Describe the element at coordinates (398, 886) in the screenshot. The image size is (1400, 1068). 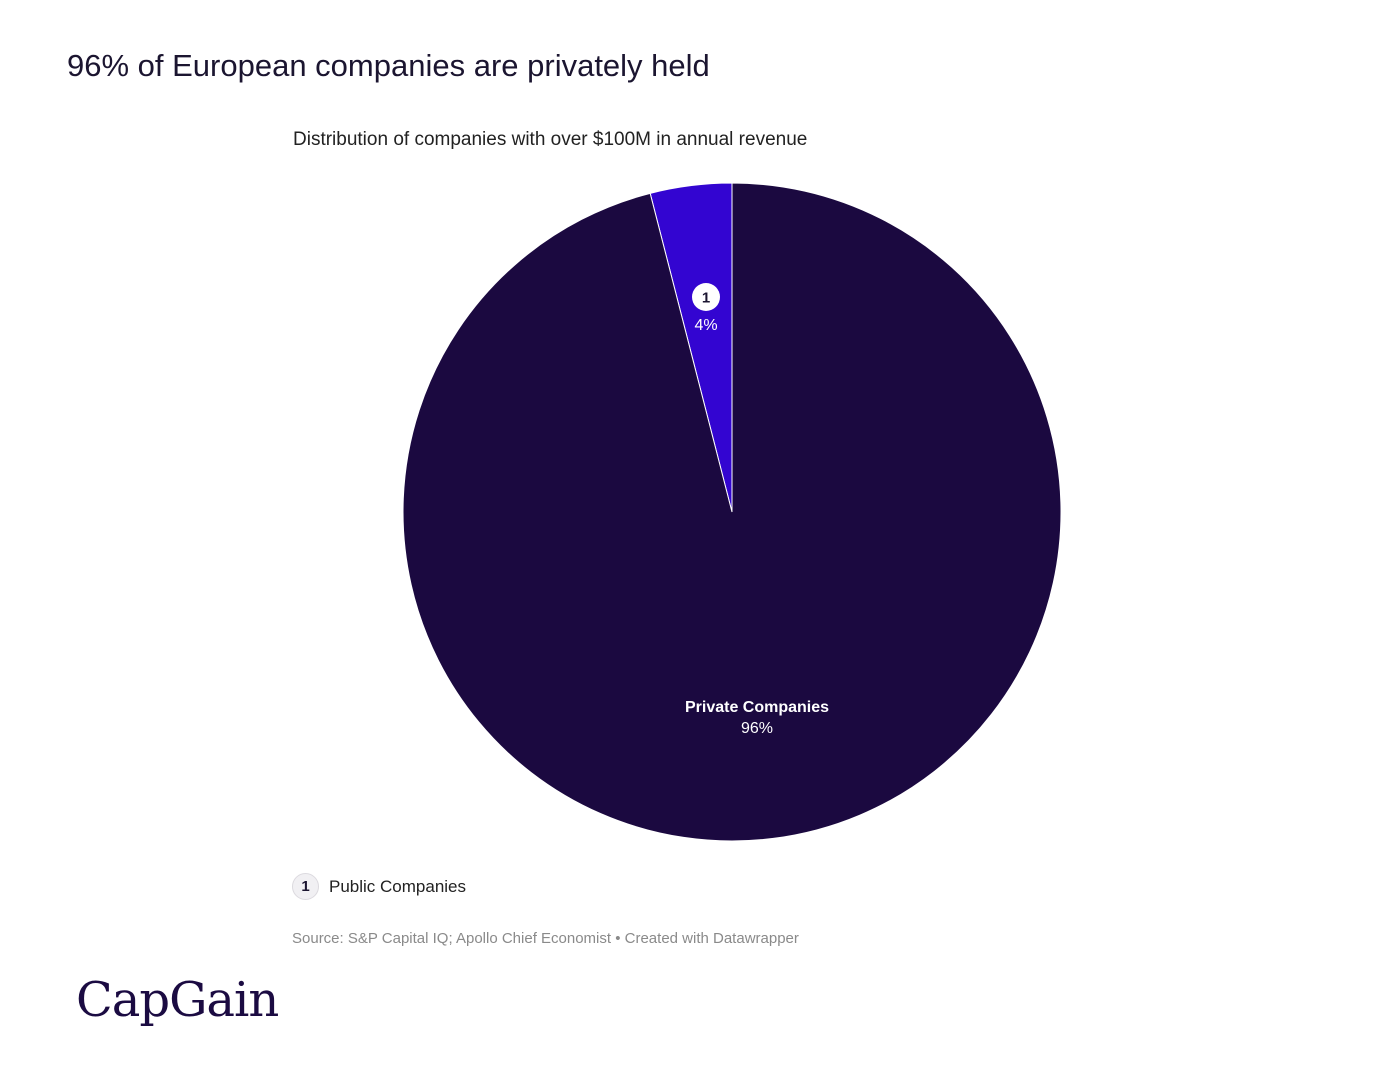
I see `legend-label-public-companies: Public Companies` at that location.